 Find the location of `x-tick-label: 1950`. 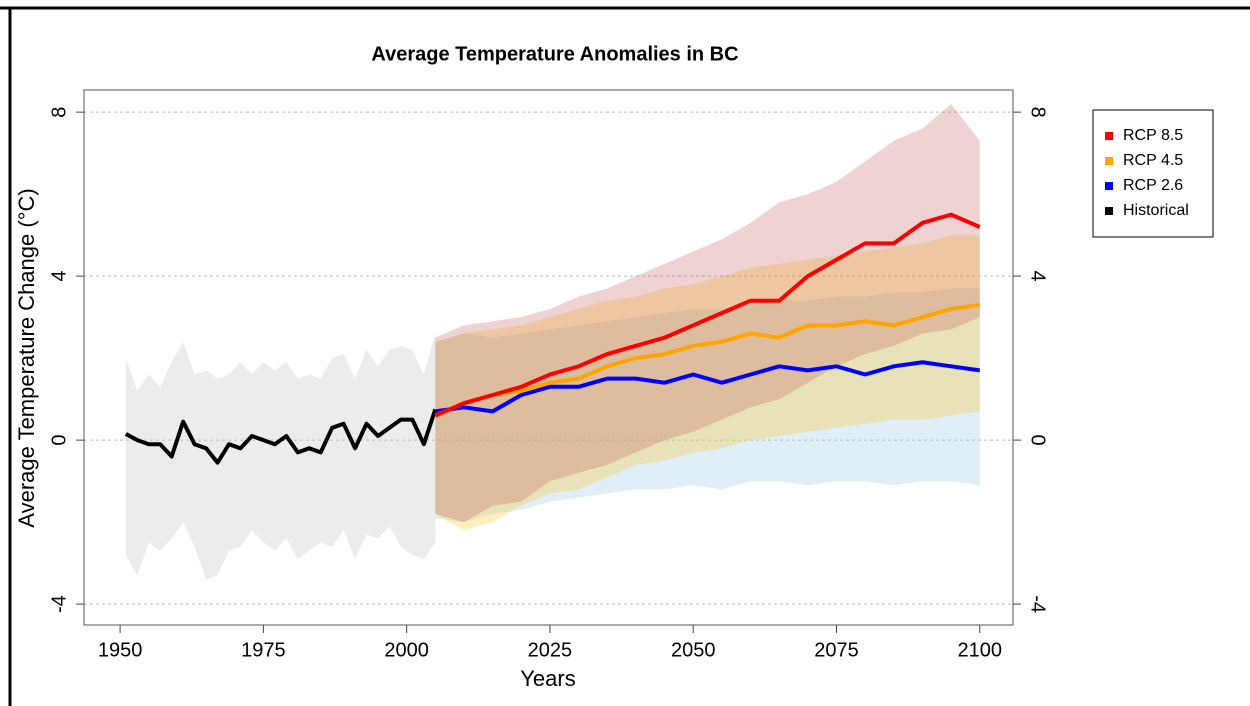

x-tick-label: 1950 is located at coordinates (120, 650).